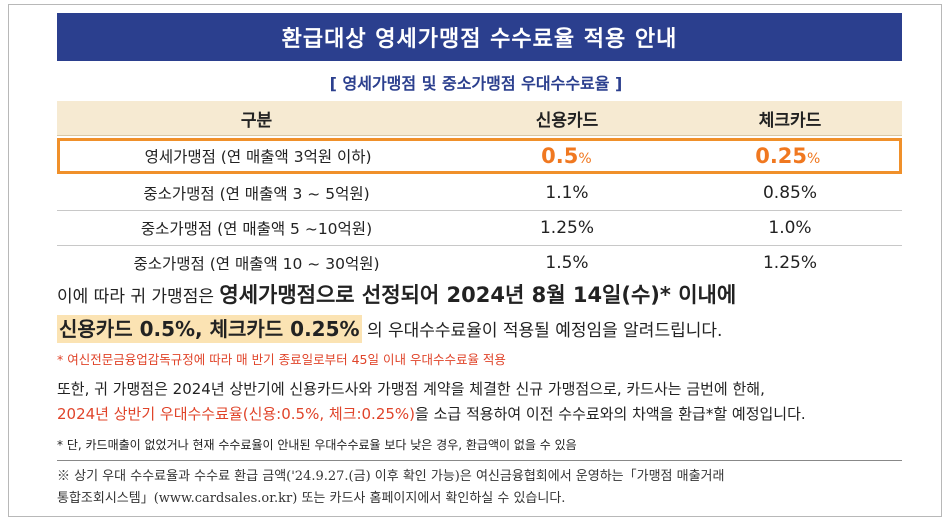  I want to click on selection-lead: 이에 따라 귀 가맹점은, so click(138, 297).